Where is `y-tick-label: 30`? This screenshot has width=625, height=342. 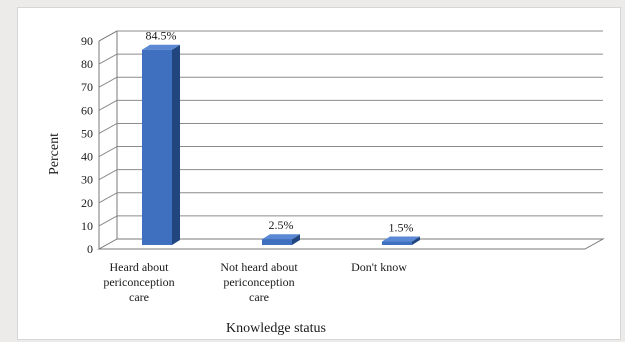
y-tick-label: 30 is located at coordinates (87, 180).